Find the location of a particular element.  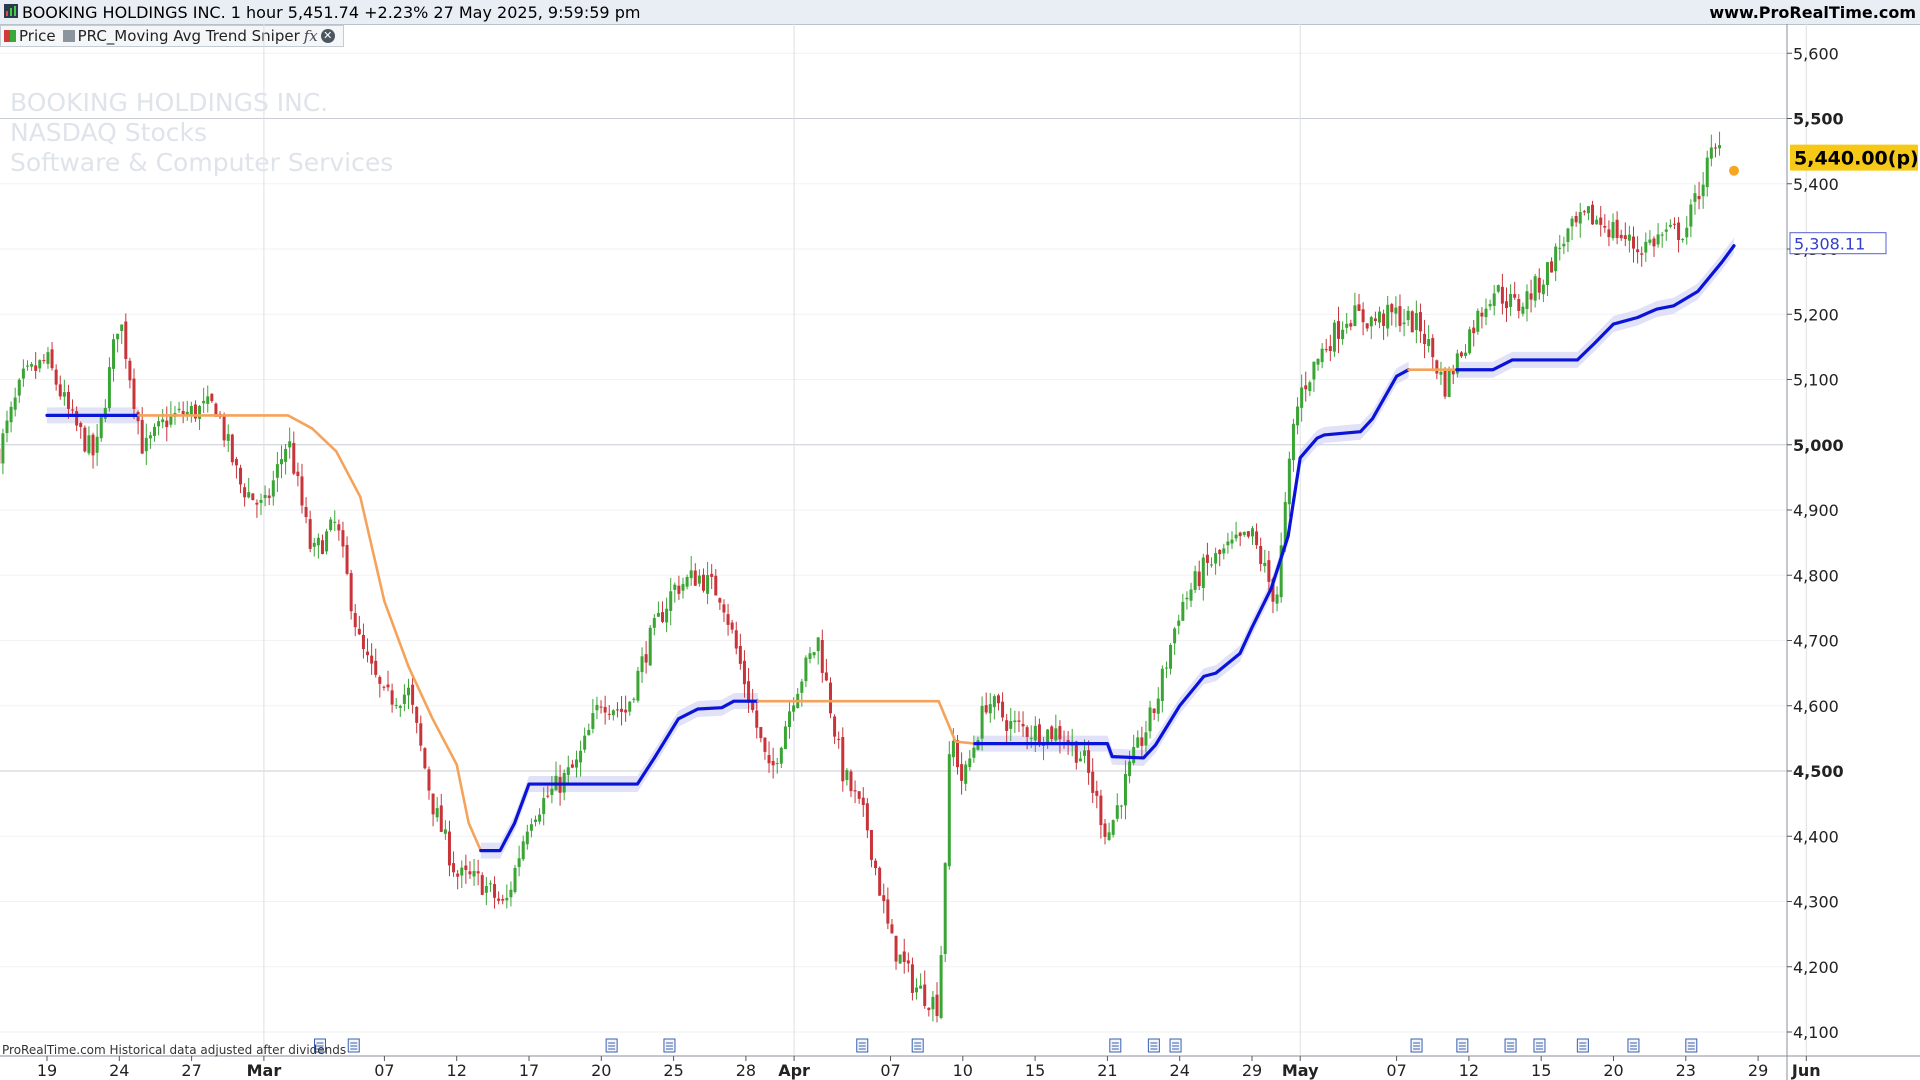

x-tick-label: 10 is located at coordinates (963, 1070).